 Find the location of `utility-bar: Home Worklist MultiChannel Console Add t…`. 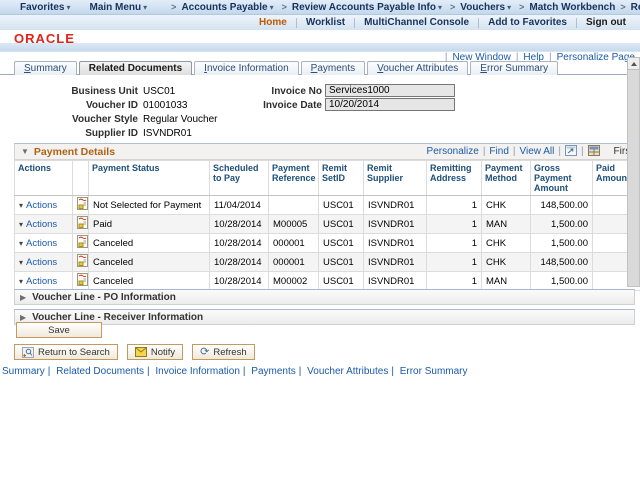

utility-bar: Home Worklist MultiChannel Console Add t… is located at coordinates (320, 22).